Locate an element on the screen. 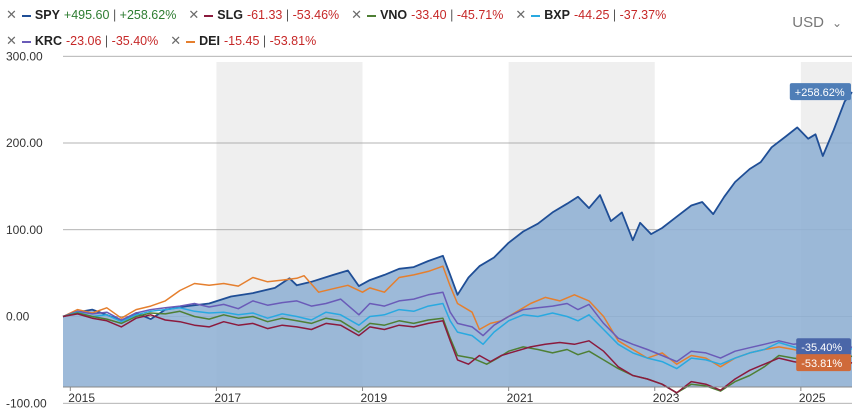  legend-pct: +258.62% is located at coordinates (148, 15).